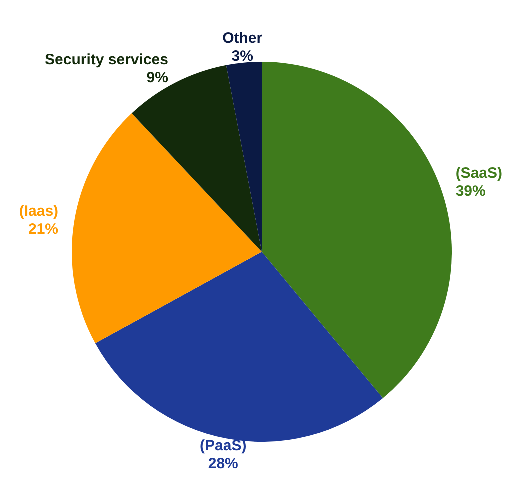  I want to click on slice-label: (SaaS), so click(479, 173).